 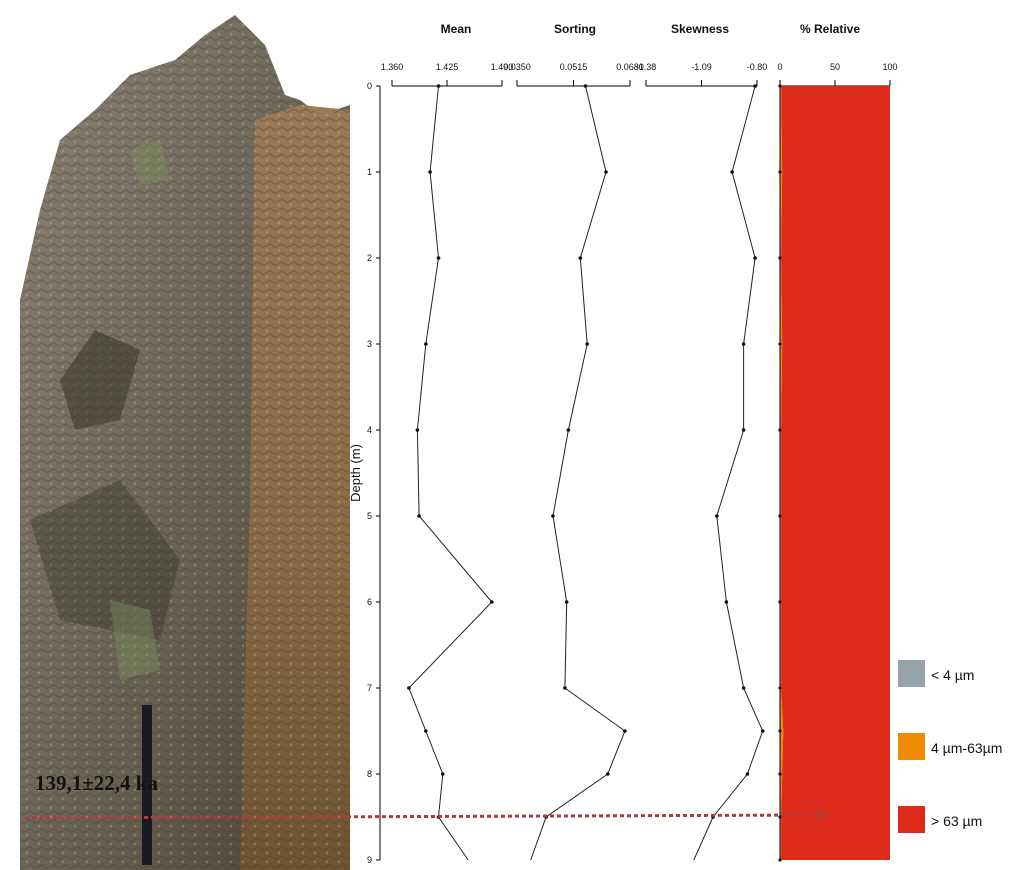 I want to click on panel-mean: Mean 1.360 1.425 1.490, so click(x=447, y=441).